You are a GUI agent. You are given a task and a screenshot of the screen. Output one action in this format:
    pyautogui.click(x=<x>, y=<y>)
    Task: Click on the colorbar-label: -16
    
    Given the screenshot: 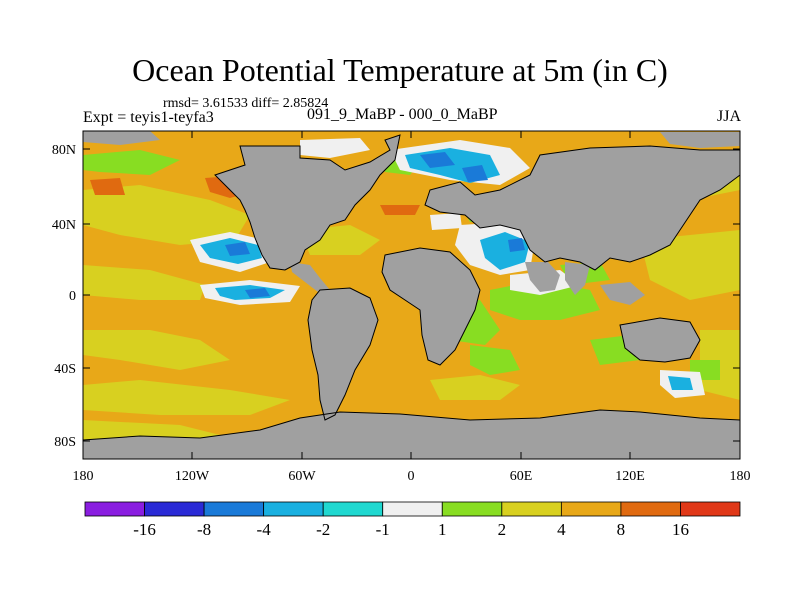 What is the action you would take?
    pyautogui.click(x=144, y=529)
    